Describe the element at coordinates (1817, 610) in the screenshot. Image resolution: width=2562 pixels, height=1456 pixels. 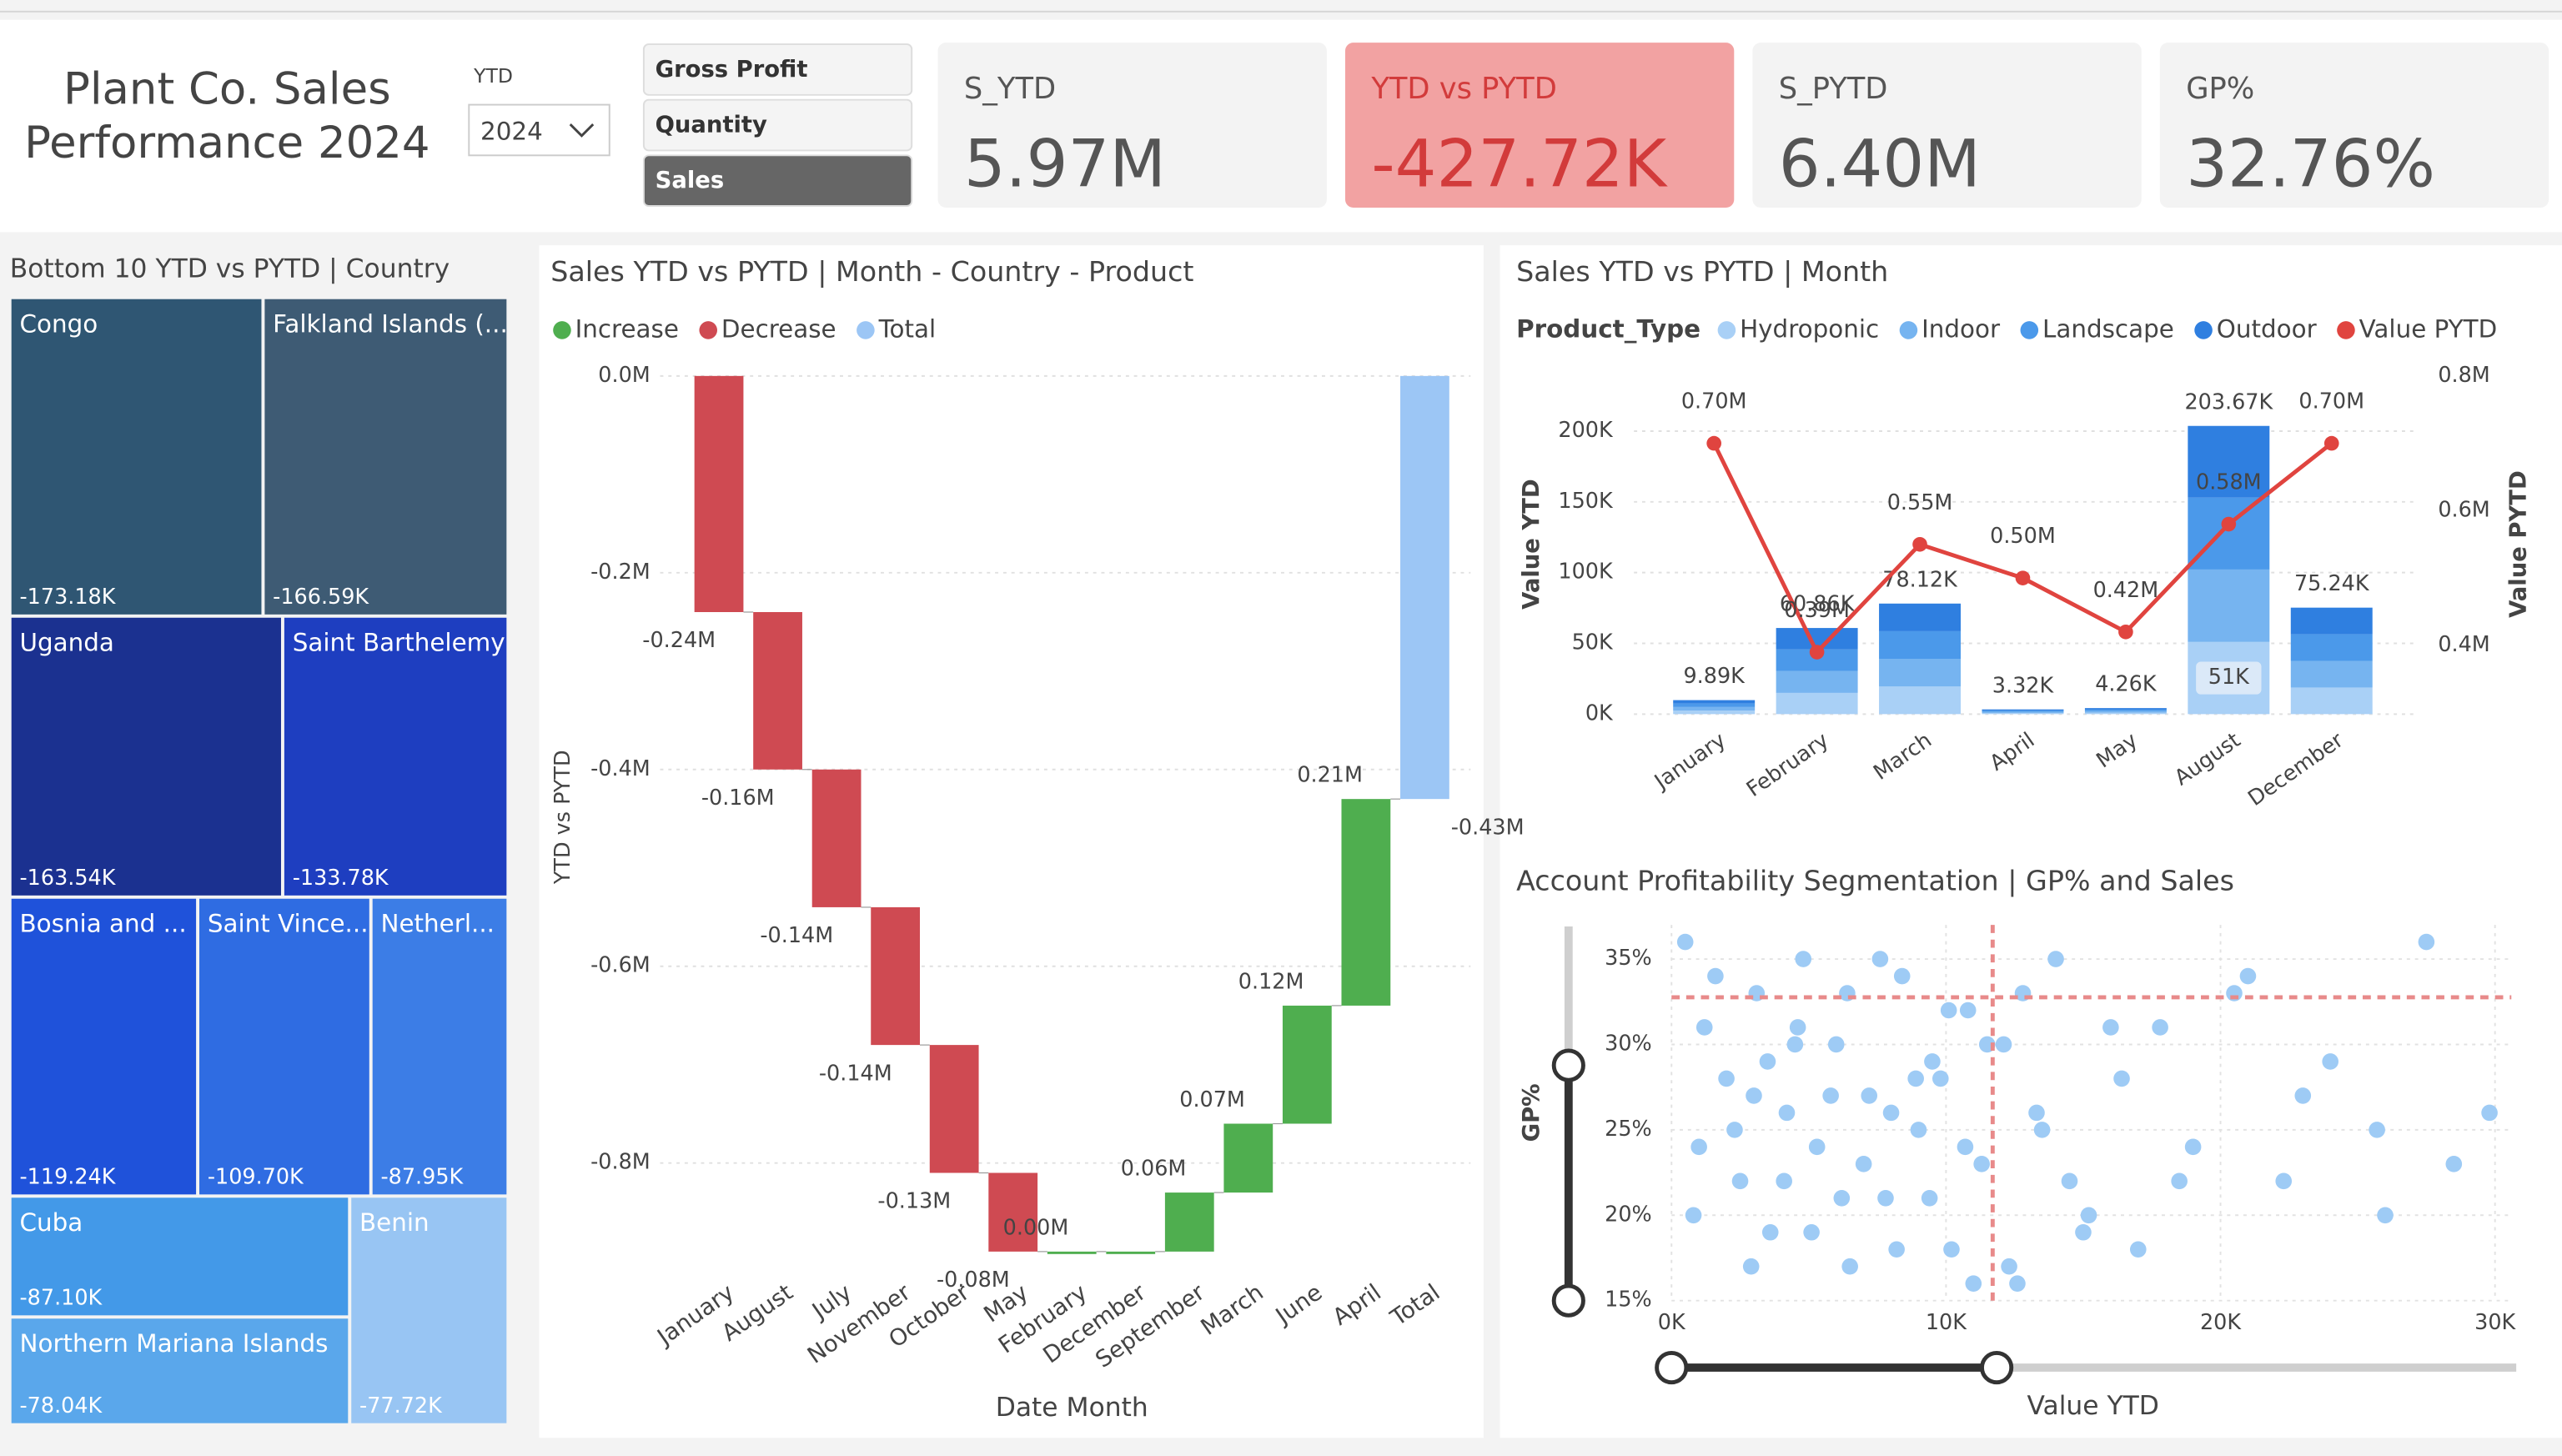
I see `data-label: 0.39M` at that location.